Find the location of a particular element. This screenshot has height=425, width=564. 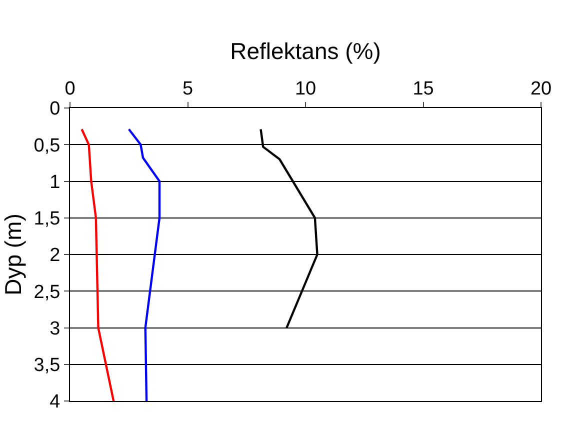

x-axis-title: Reflektans (%) is located at coordinates (305, 51).